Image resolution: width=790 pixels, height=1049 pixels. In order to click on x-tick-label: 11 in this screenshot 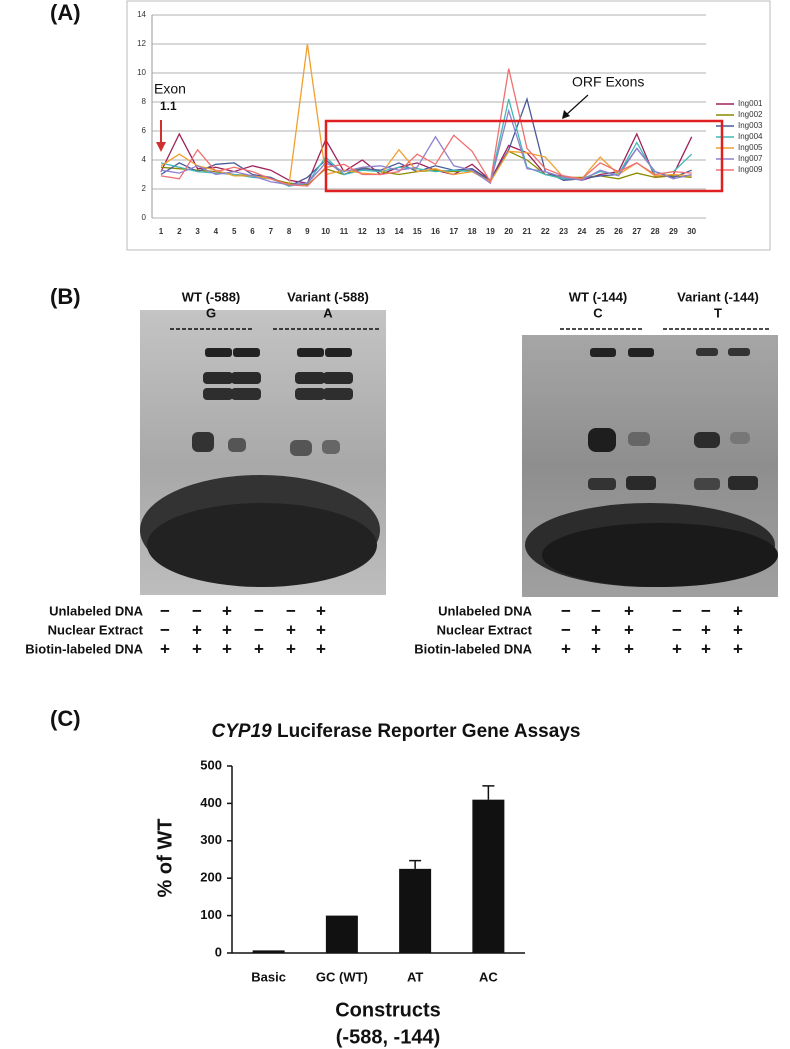, I will do `click(344, 231)`.